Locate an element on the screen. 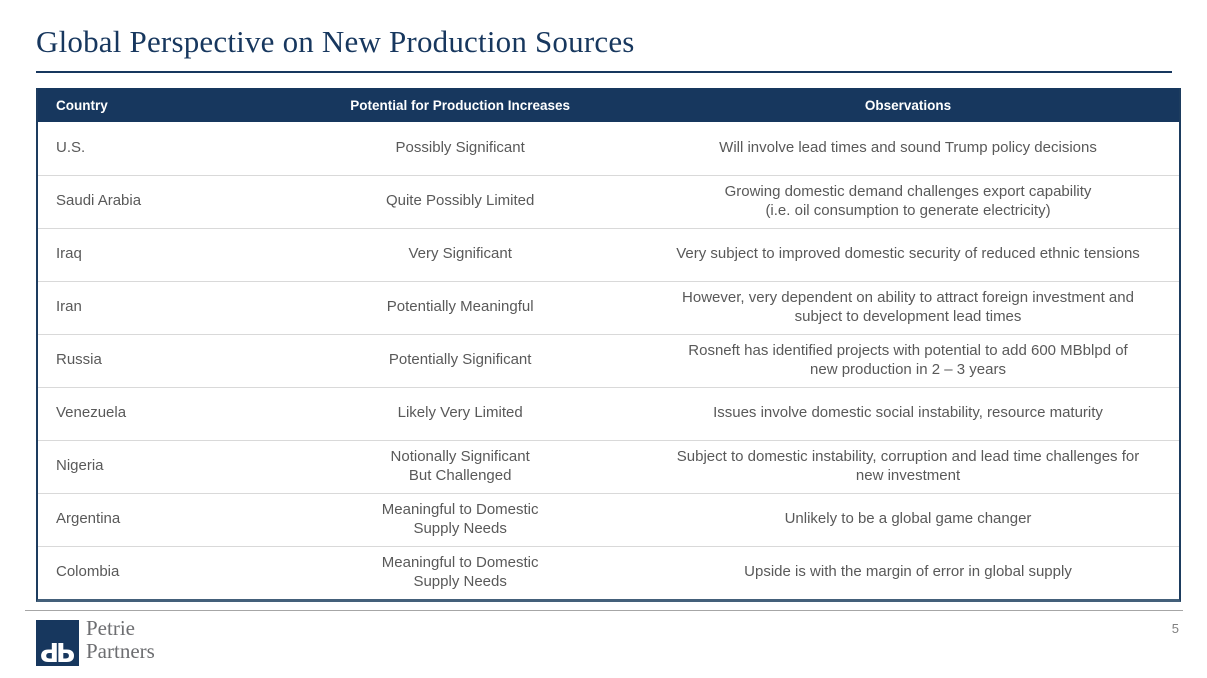  column-header-country: Country is located at coordinates (161, 105).